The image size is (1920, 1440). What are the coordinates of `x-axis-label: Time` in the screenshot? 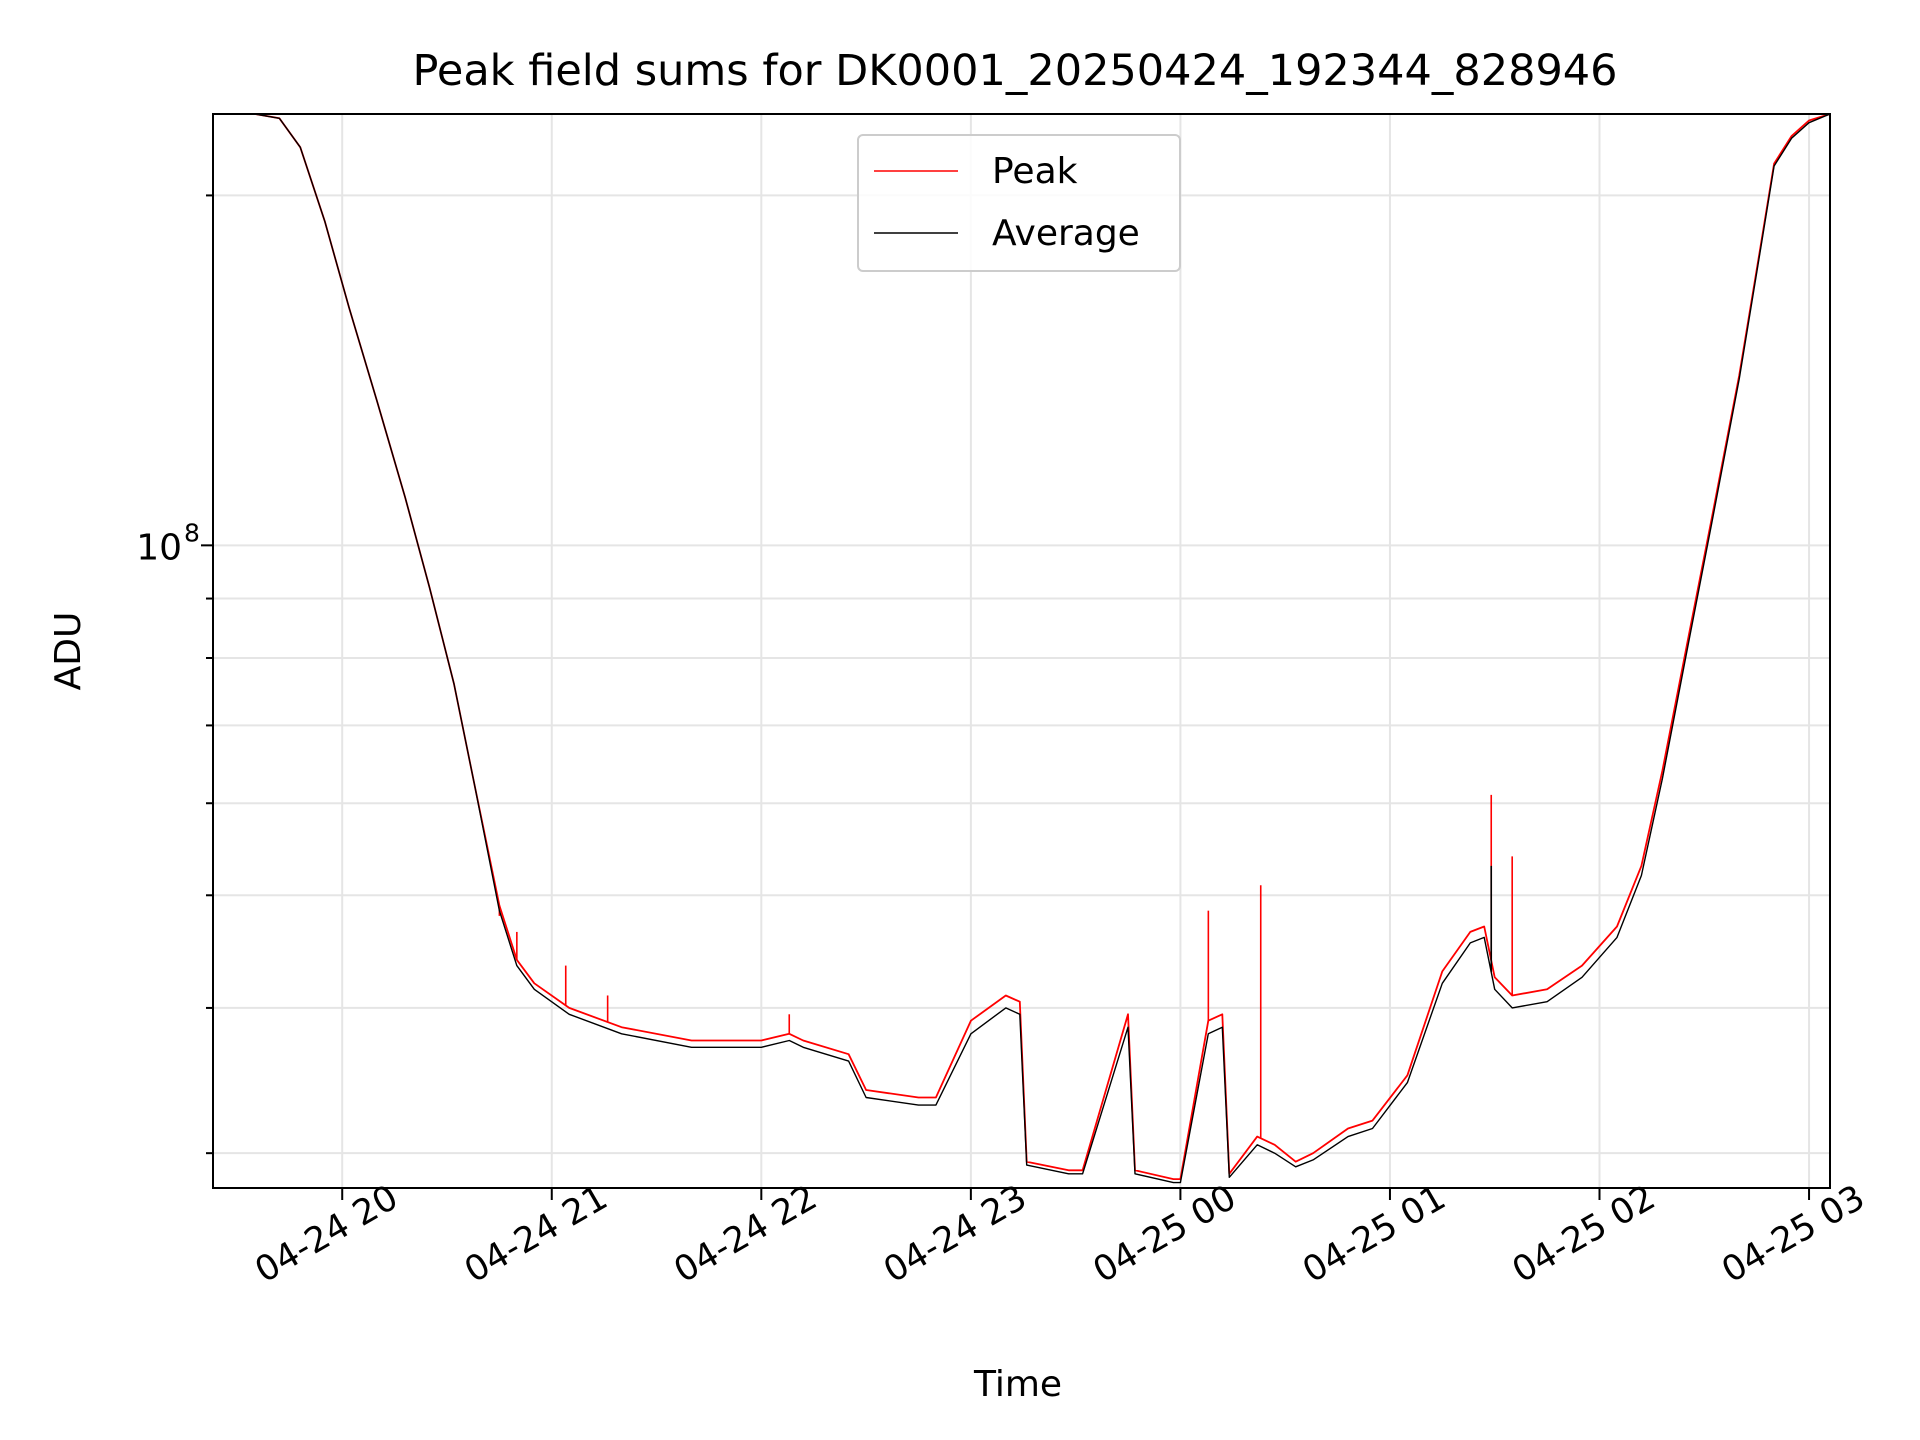 It's located at (1017, 1384).